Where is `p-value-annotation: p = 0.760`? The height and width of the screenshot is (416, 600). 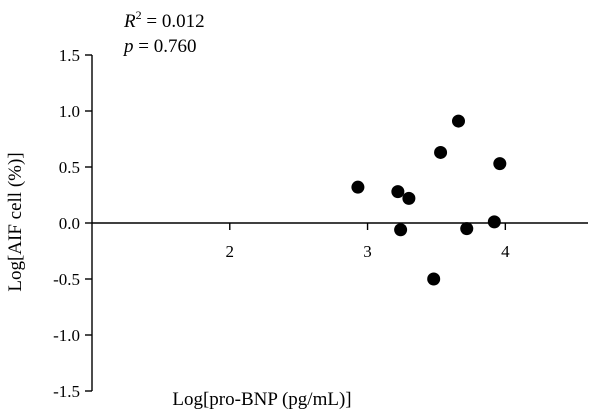
p-value-annotation: p = 0.760 is located at coordinates (159, 46).